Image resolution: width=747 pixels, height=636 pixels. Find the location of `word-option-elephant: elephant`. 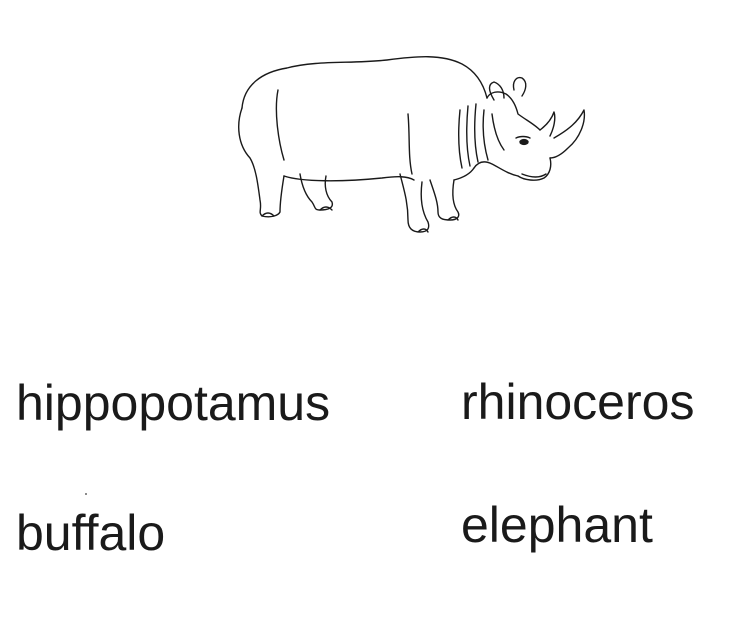

word-option-elephant: elephant is located at coordinates (557, 525).